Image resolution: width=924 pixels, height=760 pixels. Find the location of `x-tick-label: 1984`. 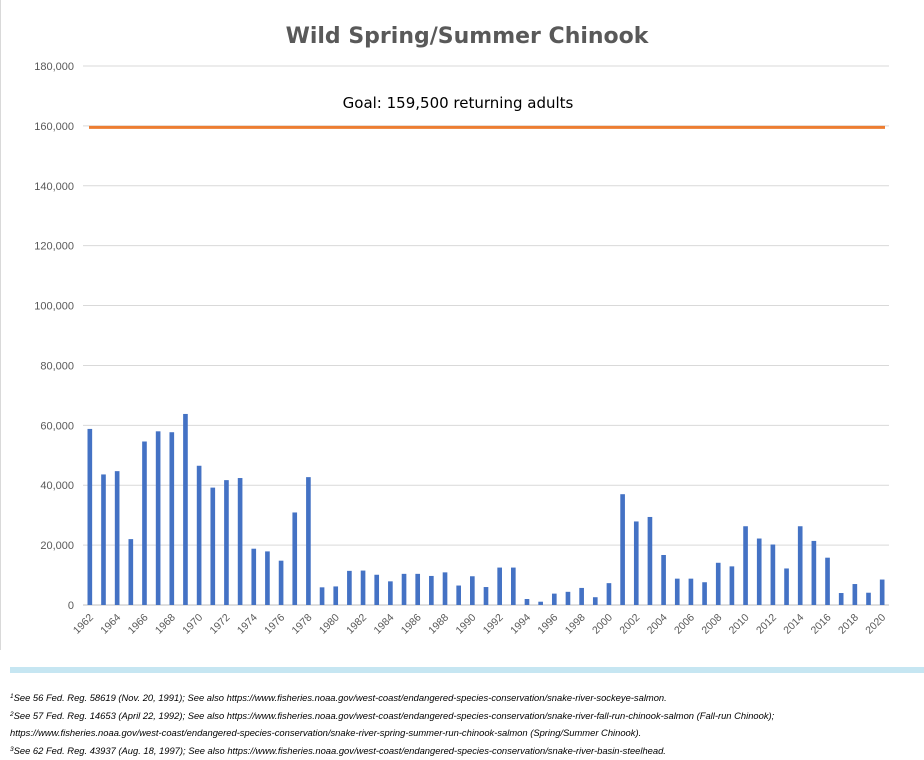

x-tick-label: 1984 is located at coordinates (383, 624).